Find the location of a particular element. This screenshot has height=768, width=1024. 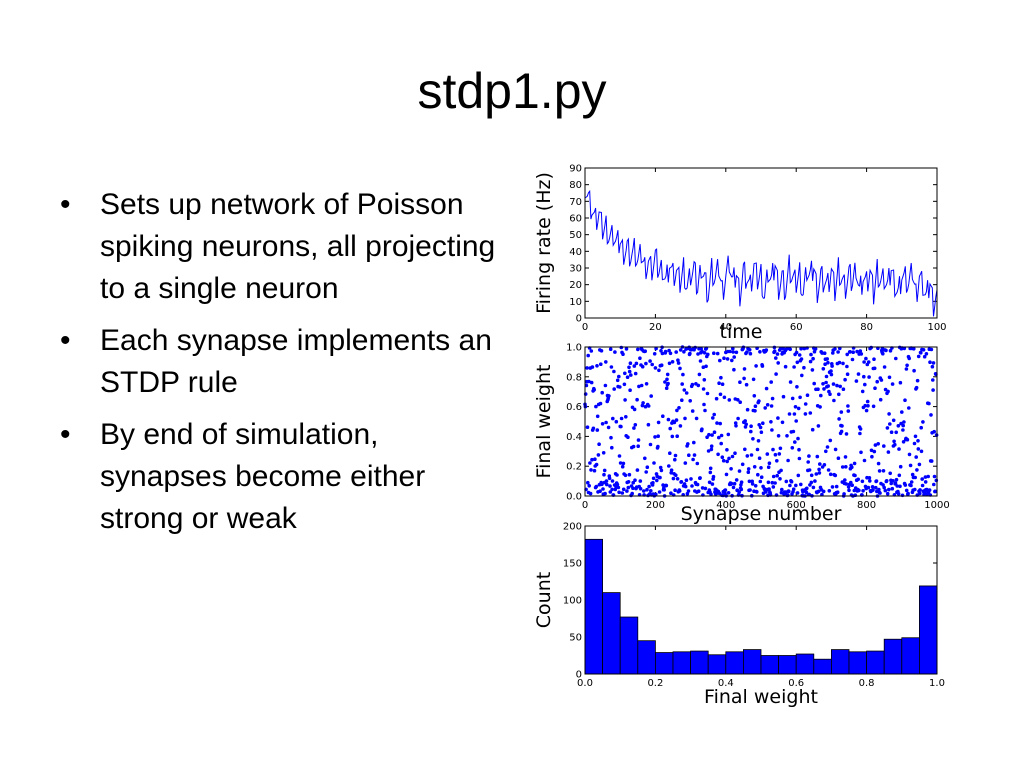

y-tick-label: 60 is located at coordinates (575, 219).